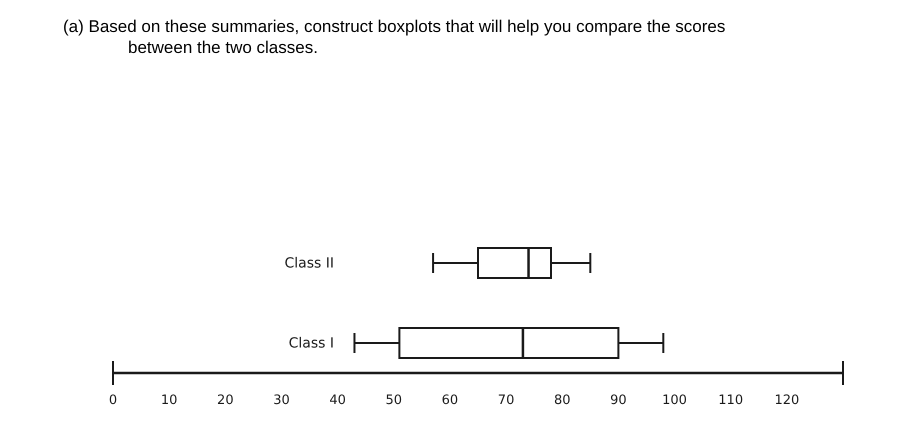  What do you see at coordinates (731, 400) in the screenshot?
I see `x-tick-label: 110` at bounding box center [731, 400].